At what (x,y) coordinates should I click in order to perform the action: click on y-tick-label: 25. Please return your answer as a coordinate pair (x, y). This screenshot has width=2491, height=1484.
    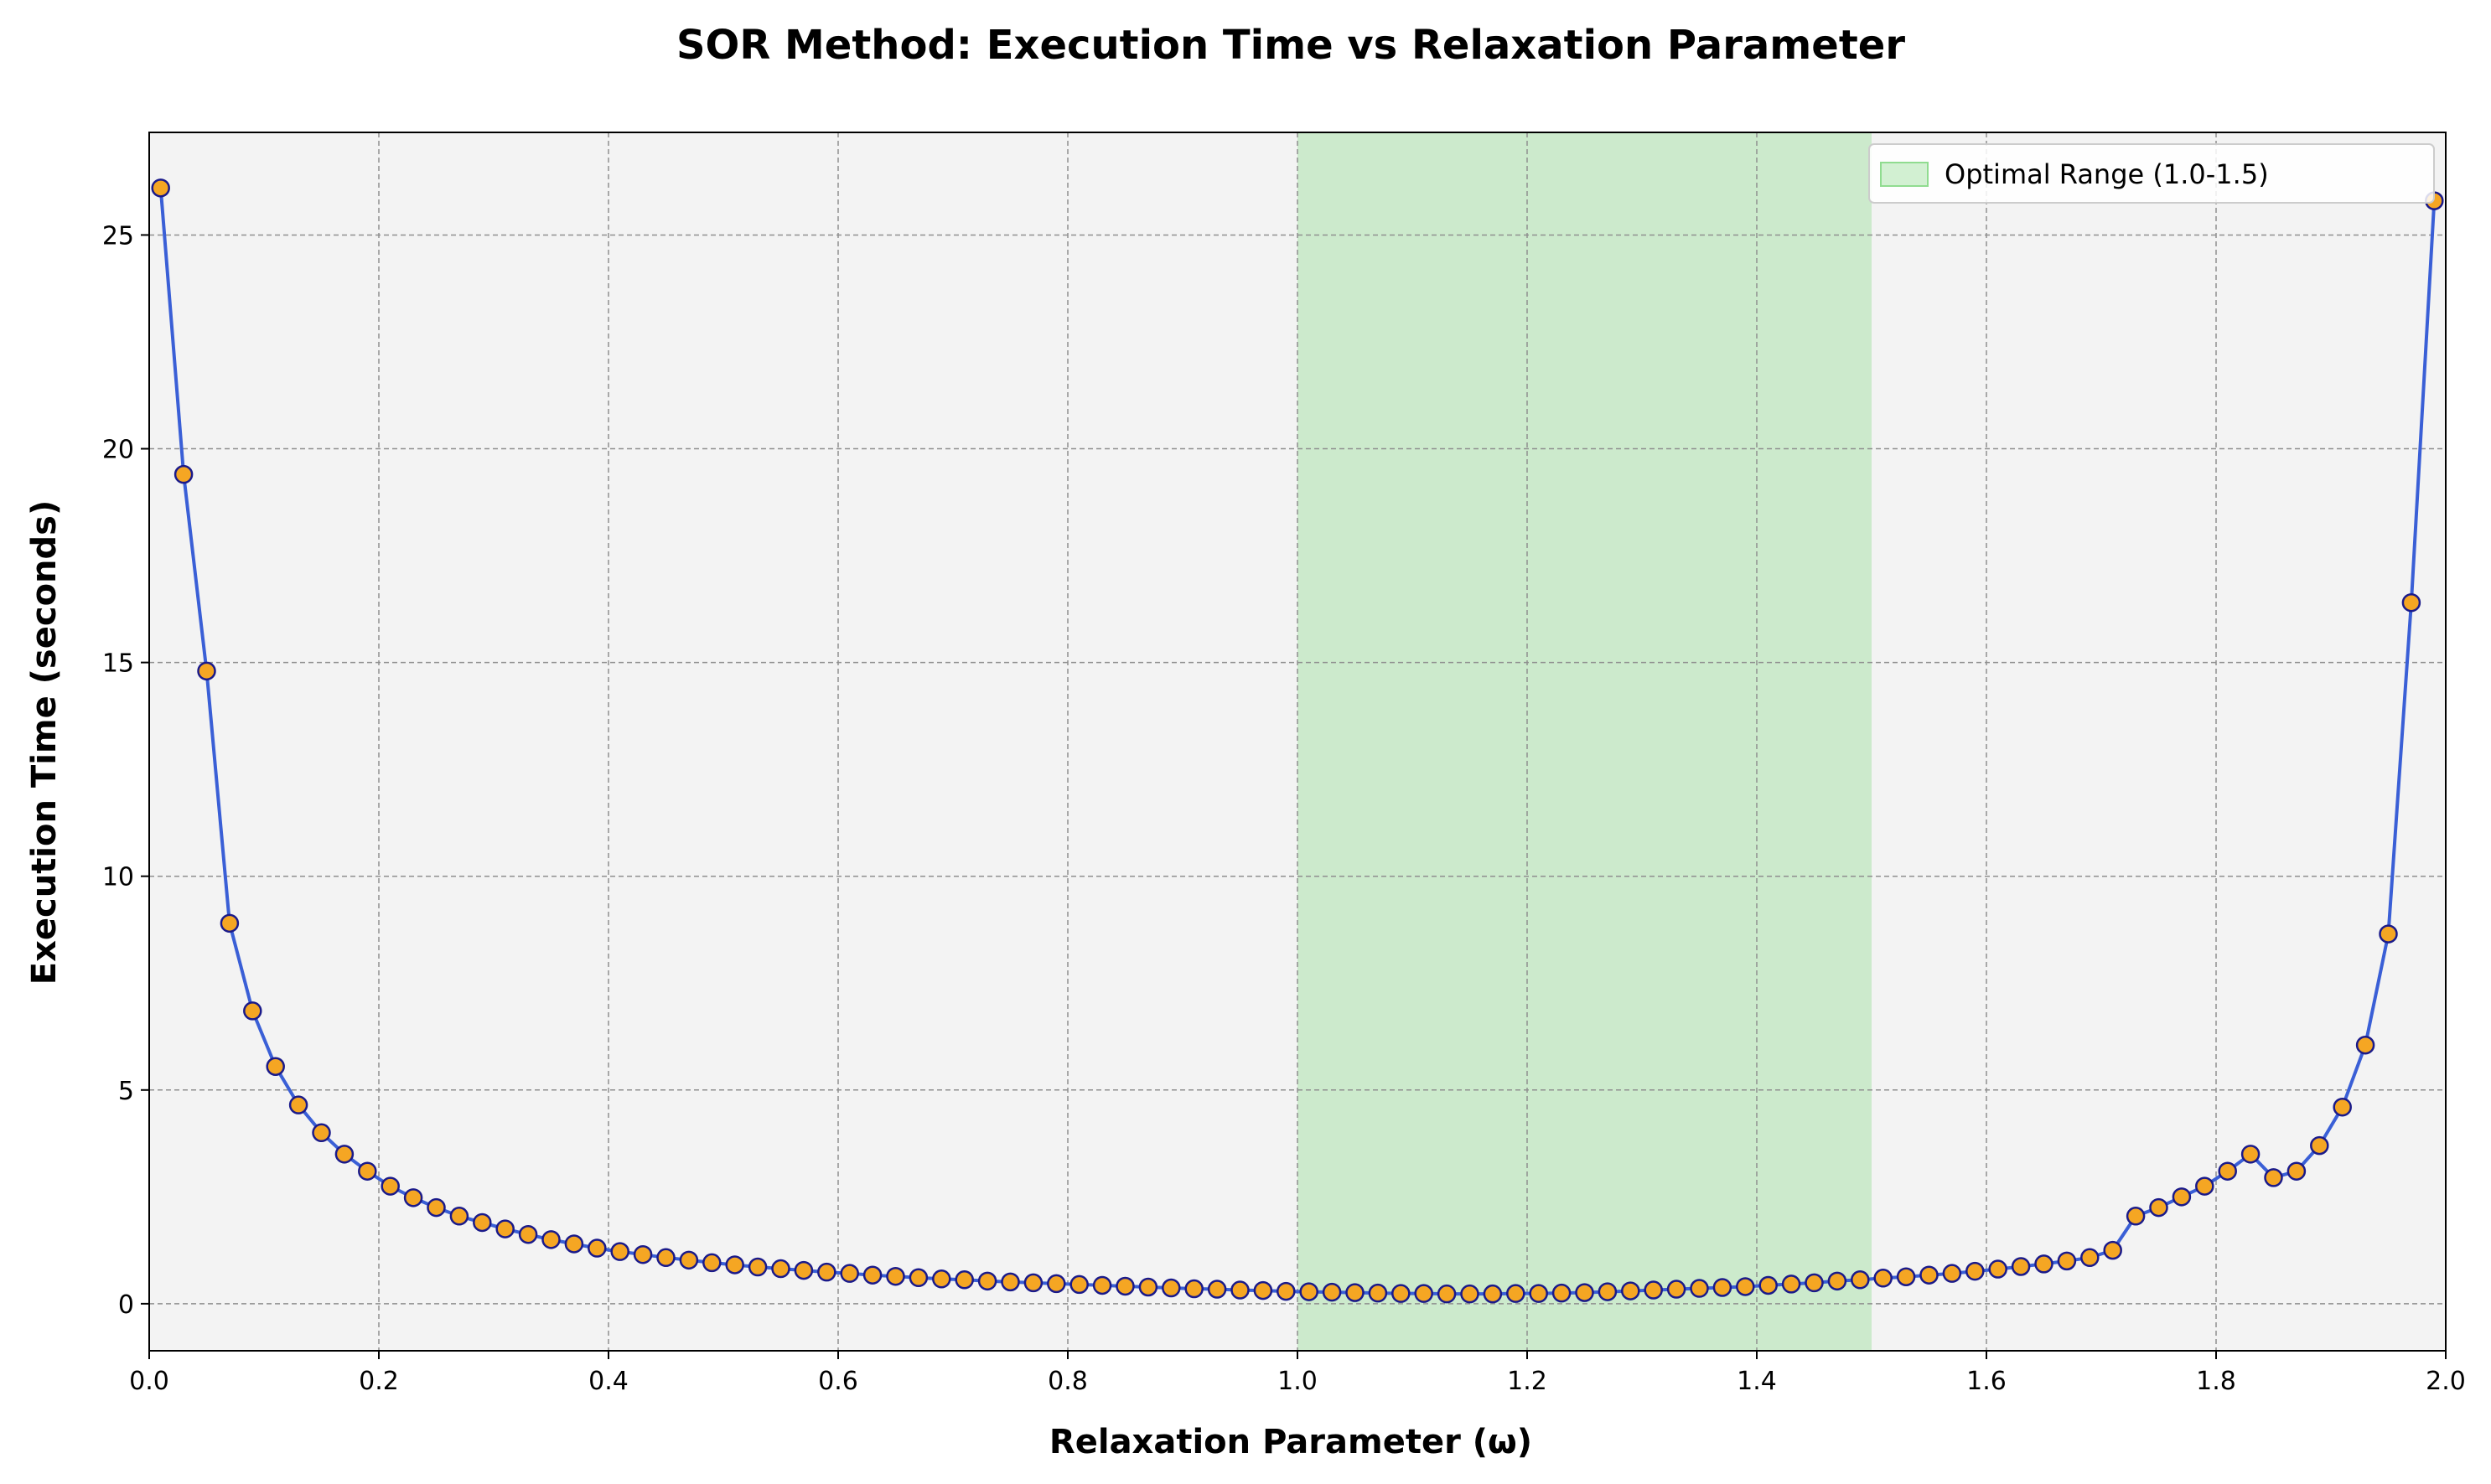
    Looking at the image, I should click on (118, 236).